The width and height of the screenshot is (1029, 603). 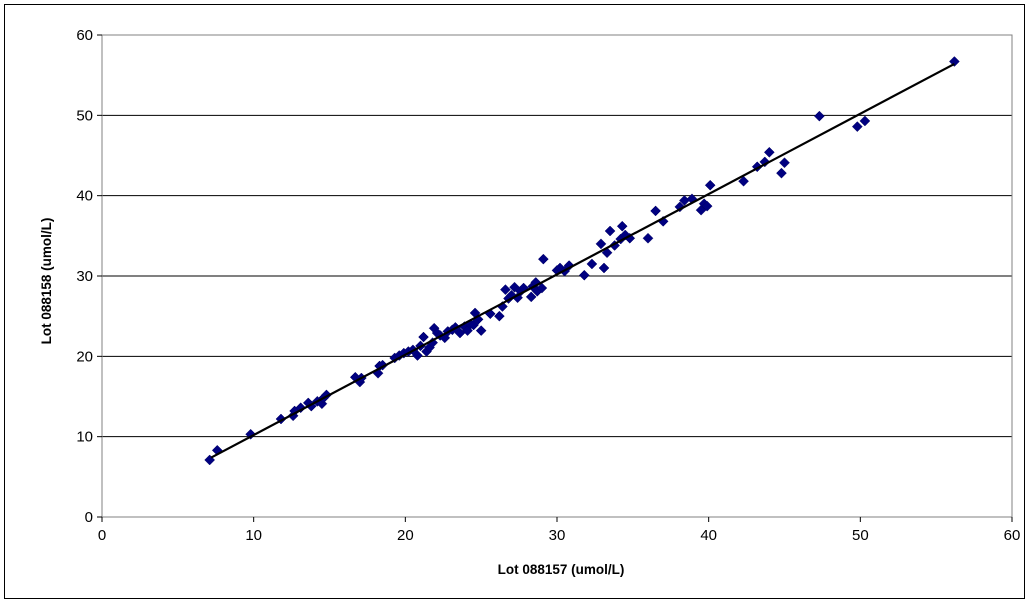 What do you see at coordinates (46, 281) in the screenshot?
I see `y-axis-title: Lot 088158 (umol/L)` at bounding box center [46, 281].